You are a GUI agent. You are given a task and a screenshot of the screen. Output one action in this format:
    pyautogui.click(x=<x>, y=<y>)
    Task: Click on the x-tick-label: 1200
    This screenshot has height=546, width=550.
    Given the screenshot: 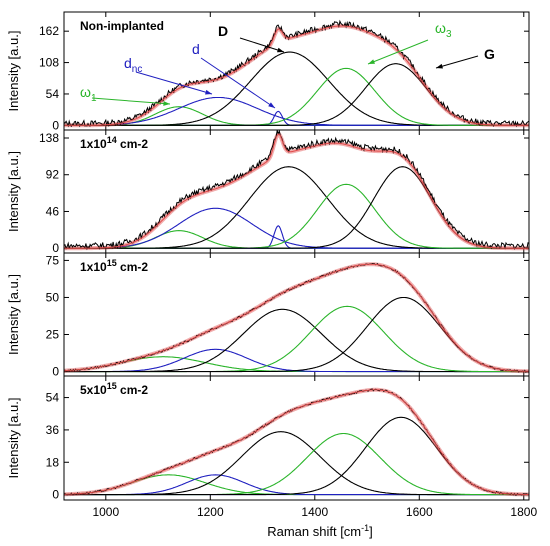 What is the action you would take?
    pyautogui.click(x=210, y=512)
    